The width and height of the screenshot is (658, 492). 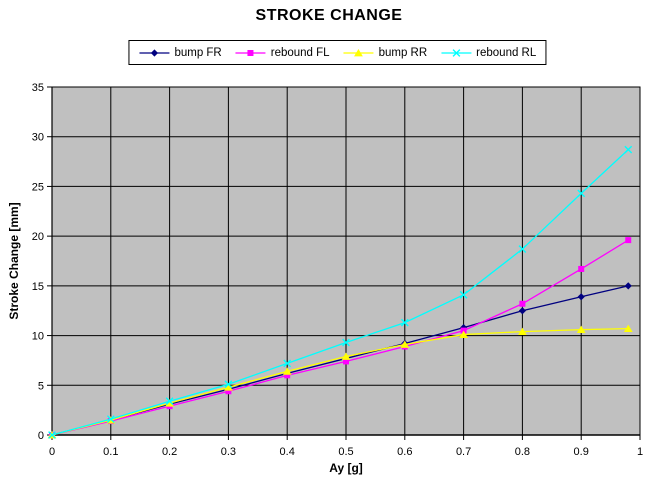 What do you see at coordinates (41, 386) in the screenshot?
I see `y-tick-label: 5` at bounding box center [41, 386].